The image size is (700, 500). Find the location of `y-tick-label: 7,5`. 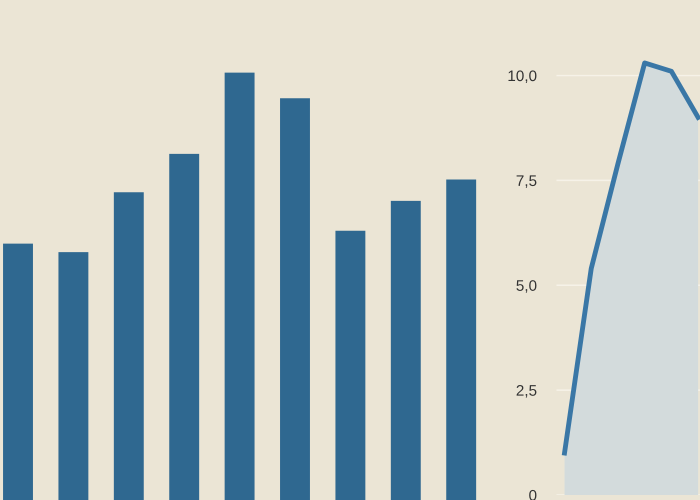

y-tick-label: 7,5 is located at coordinates (526, 181).